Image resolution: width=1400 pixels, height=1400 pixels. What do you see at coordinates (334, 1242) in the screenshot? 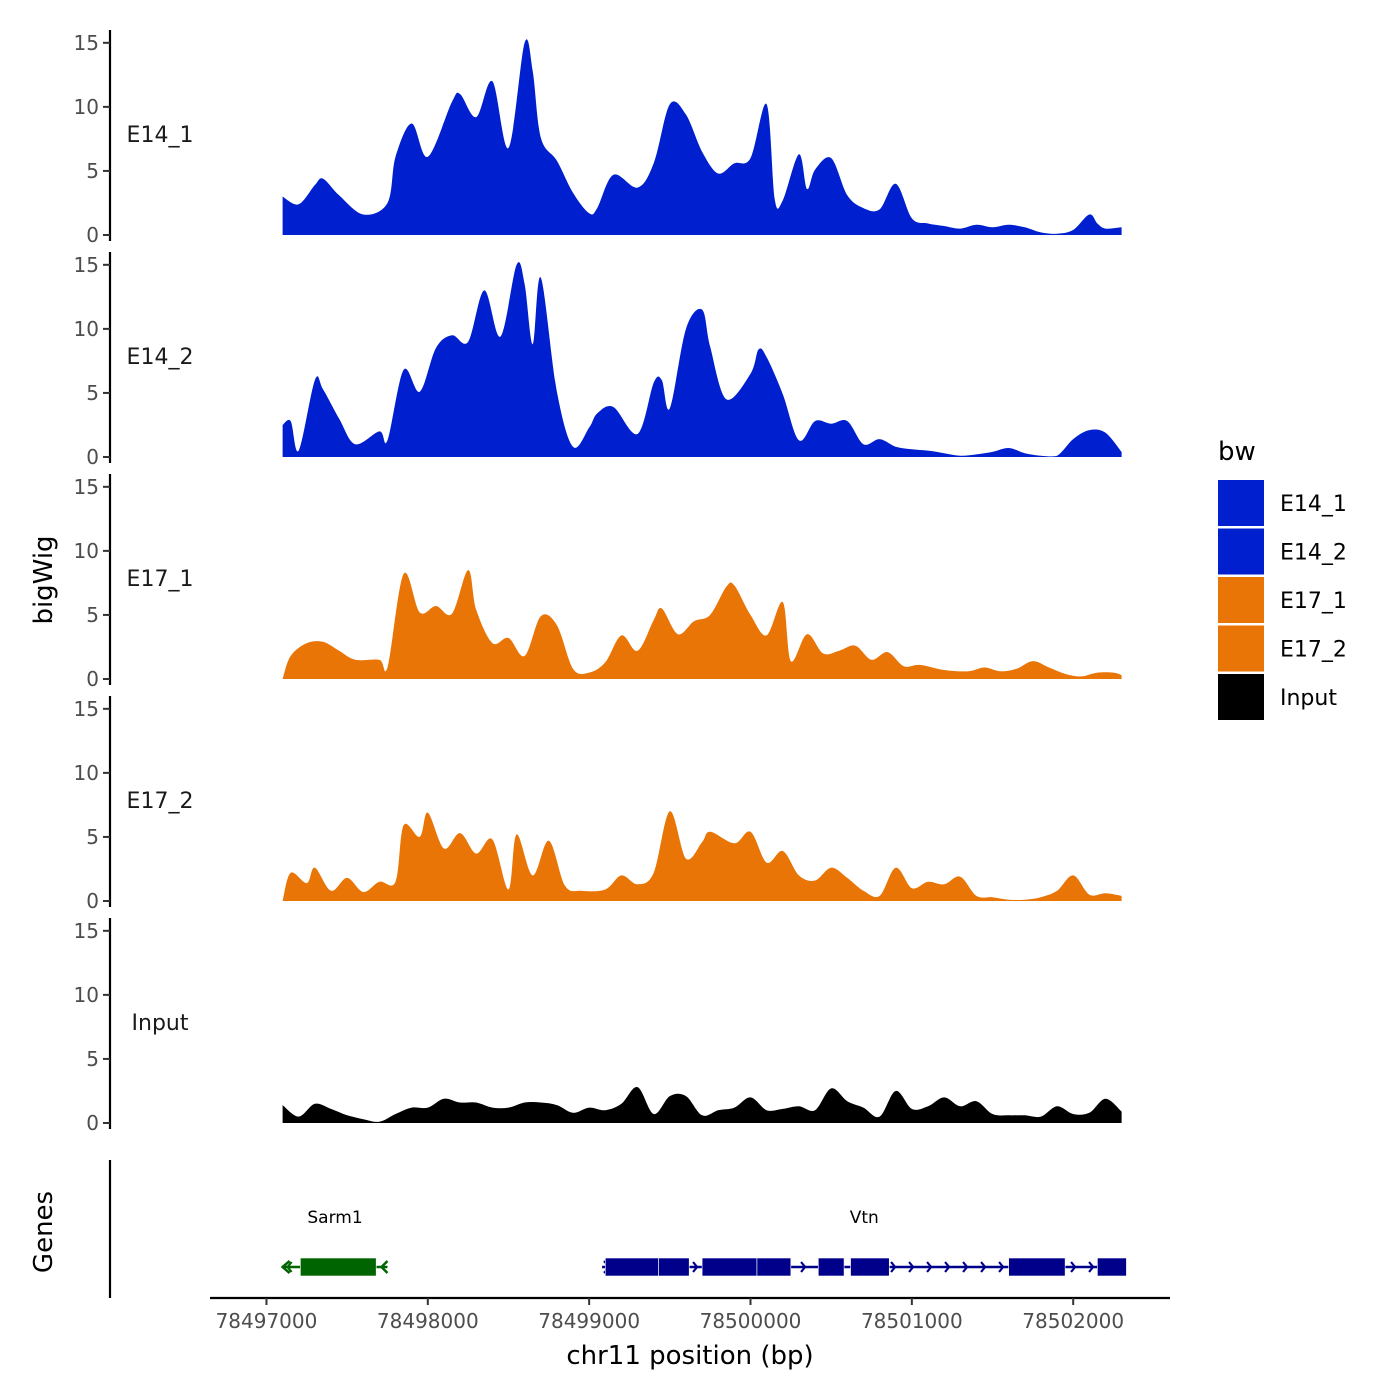
I see `gene-sarm1: Sarm1` at bounding box center [334, 1242].